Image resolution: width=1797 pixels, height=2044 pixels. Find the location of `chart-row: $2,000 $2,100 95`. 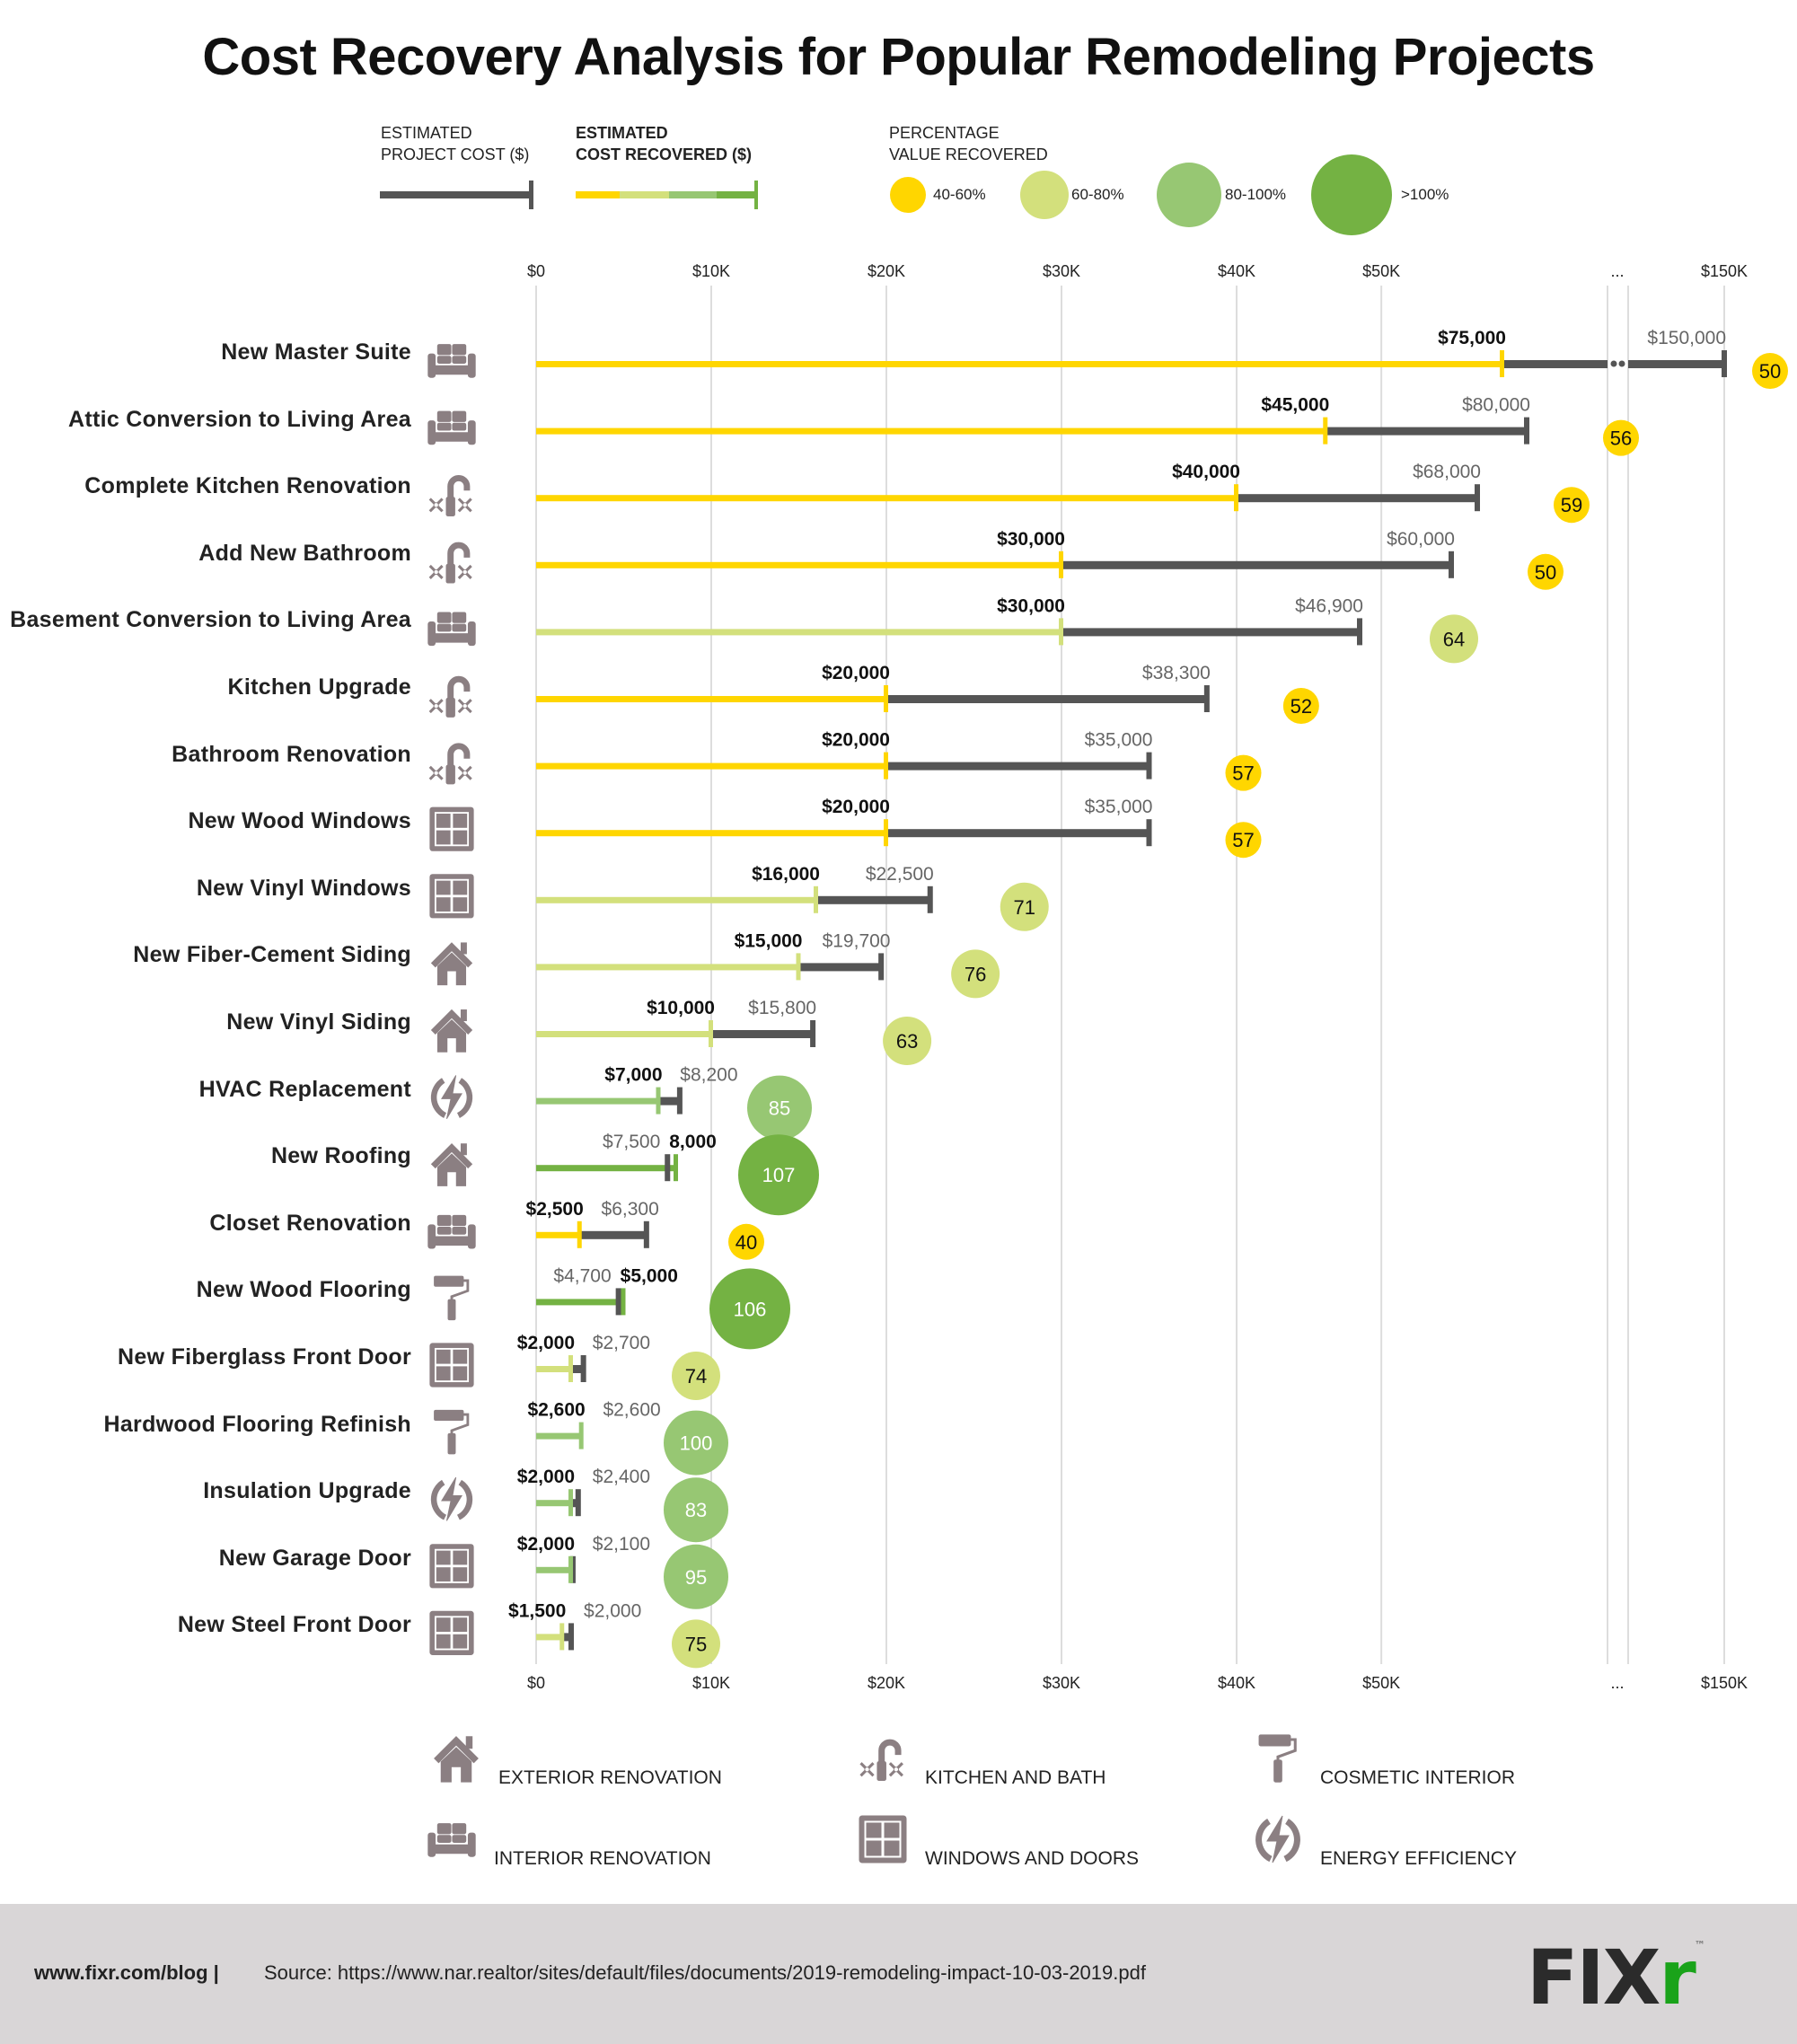

chart-row: $2,000 $2,100 95 is located at coordinates (578, 1571).